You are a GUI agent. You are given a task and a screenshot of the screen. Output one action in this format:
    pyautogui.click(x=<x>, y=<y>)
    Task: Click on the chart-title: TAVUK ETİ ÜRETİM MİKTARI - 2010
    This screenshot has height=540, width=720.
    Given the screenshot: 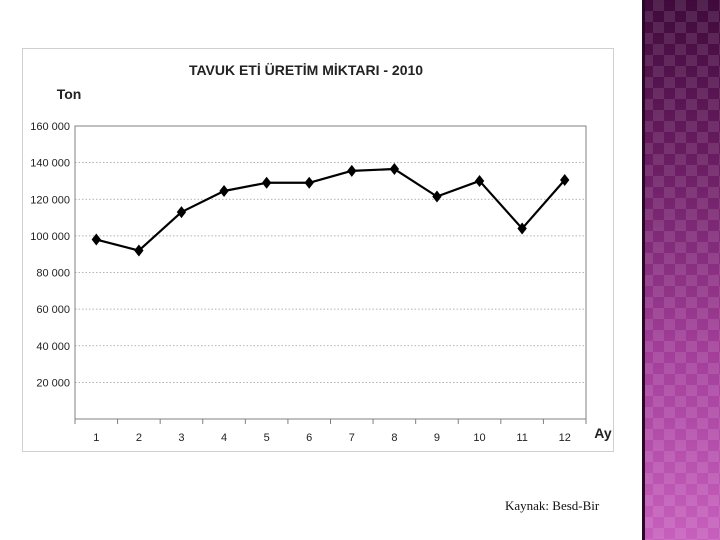 What is the action you would take?
    pyautogui.click(x=306, y=70)
    